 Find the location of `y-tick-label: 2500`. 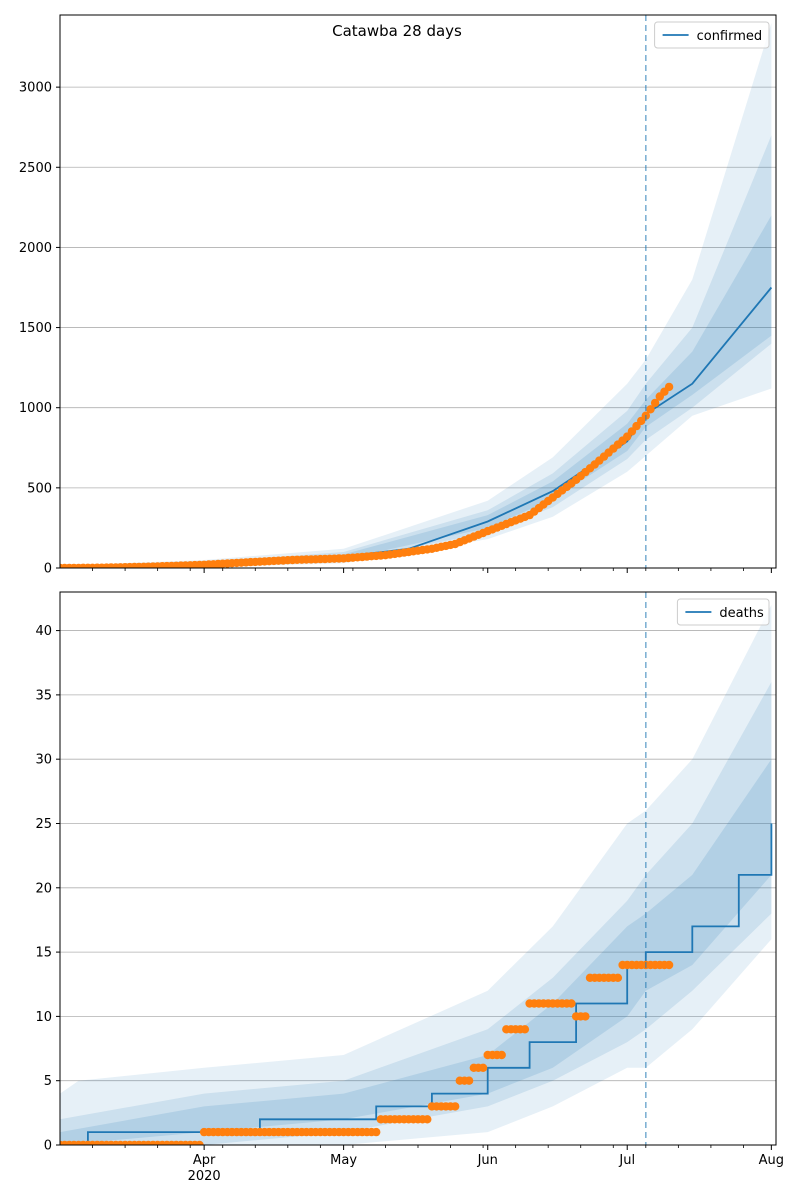

y-tick-label: 2500 is located at coordinates (35, 168).